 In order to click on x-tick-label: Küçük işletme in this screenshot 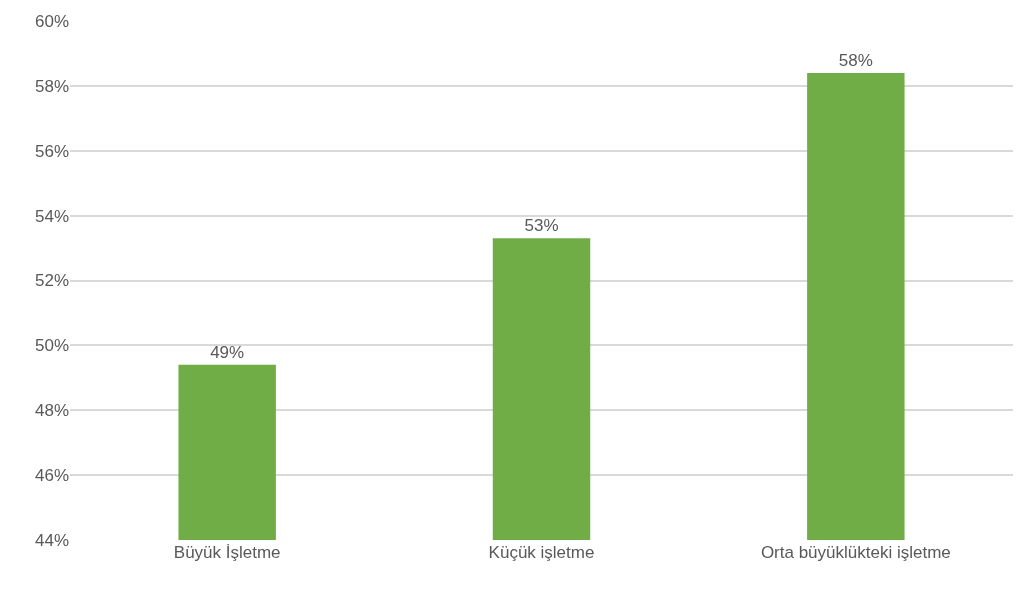, I will do `click(541, 552)`.